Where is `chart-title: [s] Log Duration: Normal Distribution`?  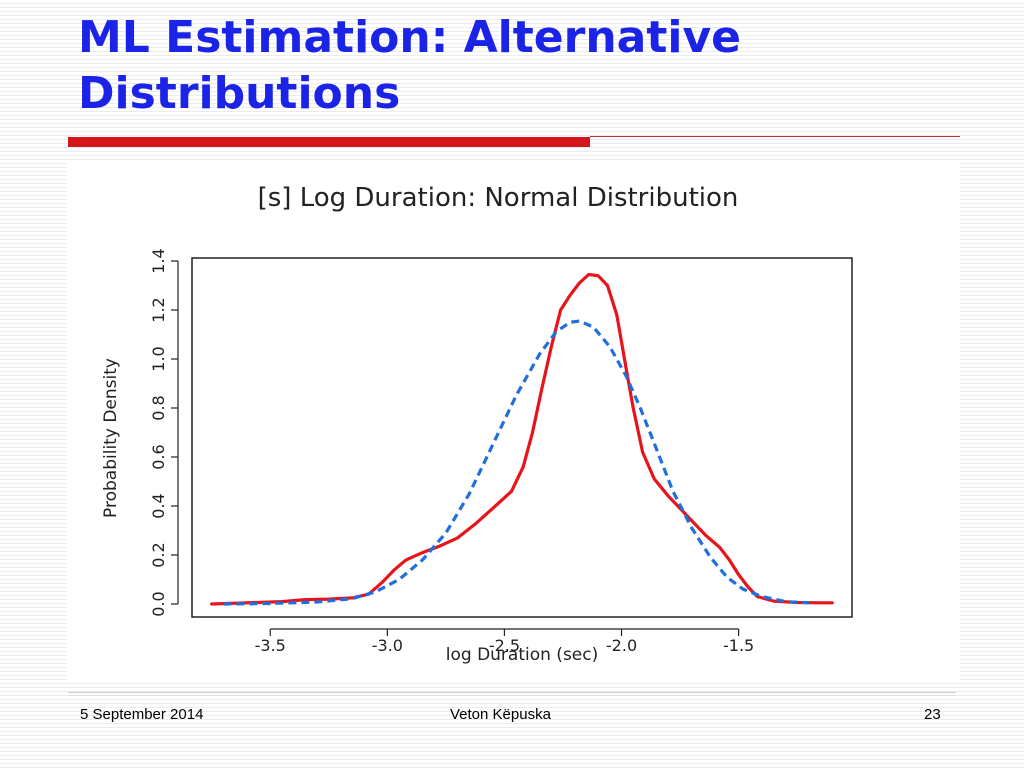 chart-title: [s] Log Duration: Normal Distribution is located at coordinates (498, 198).